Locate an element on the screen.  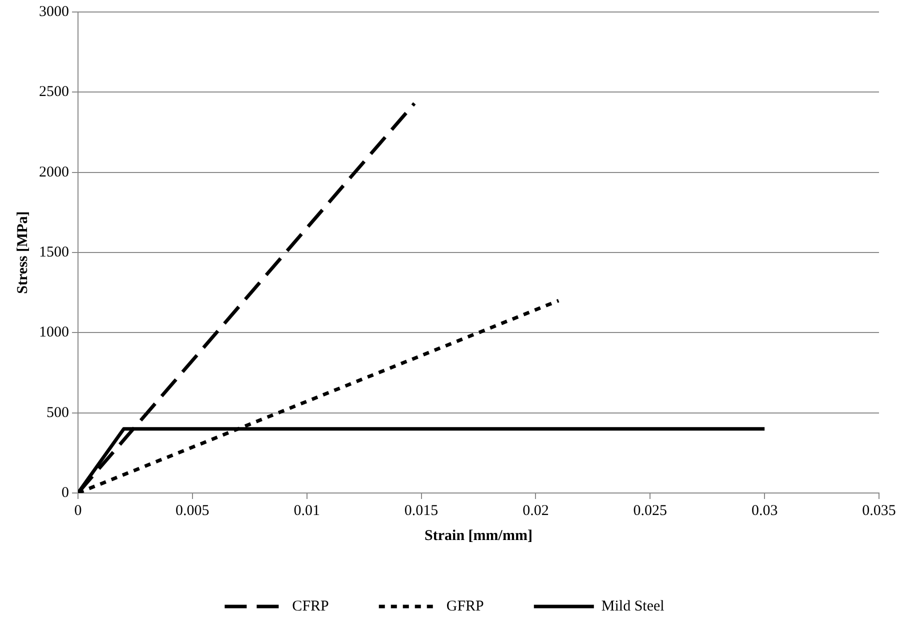
x-axis-title: Strain [mm/mm] is located at coordinates (478, 536).